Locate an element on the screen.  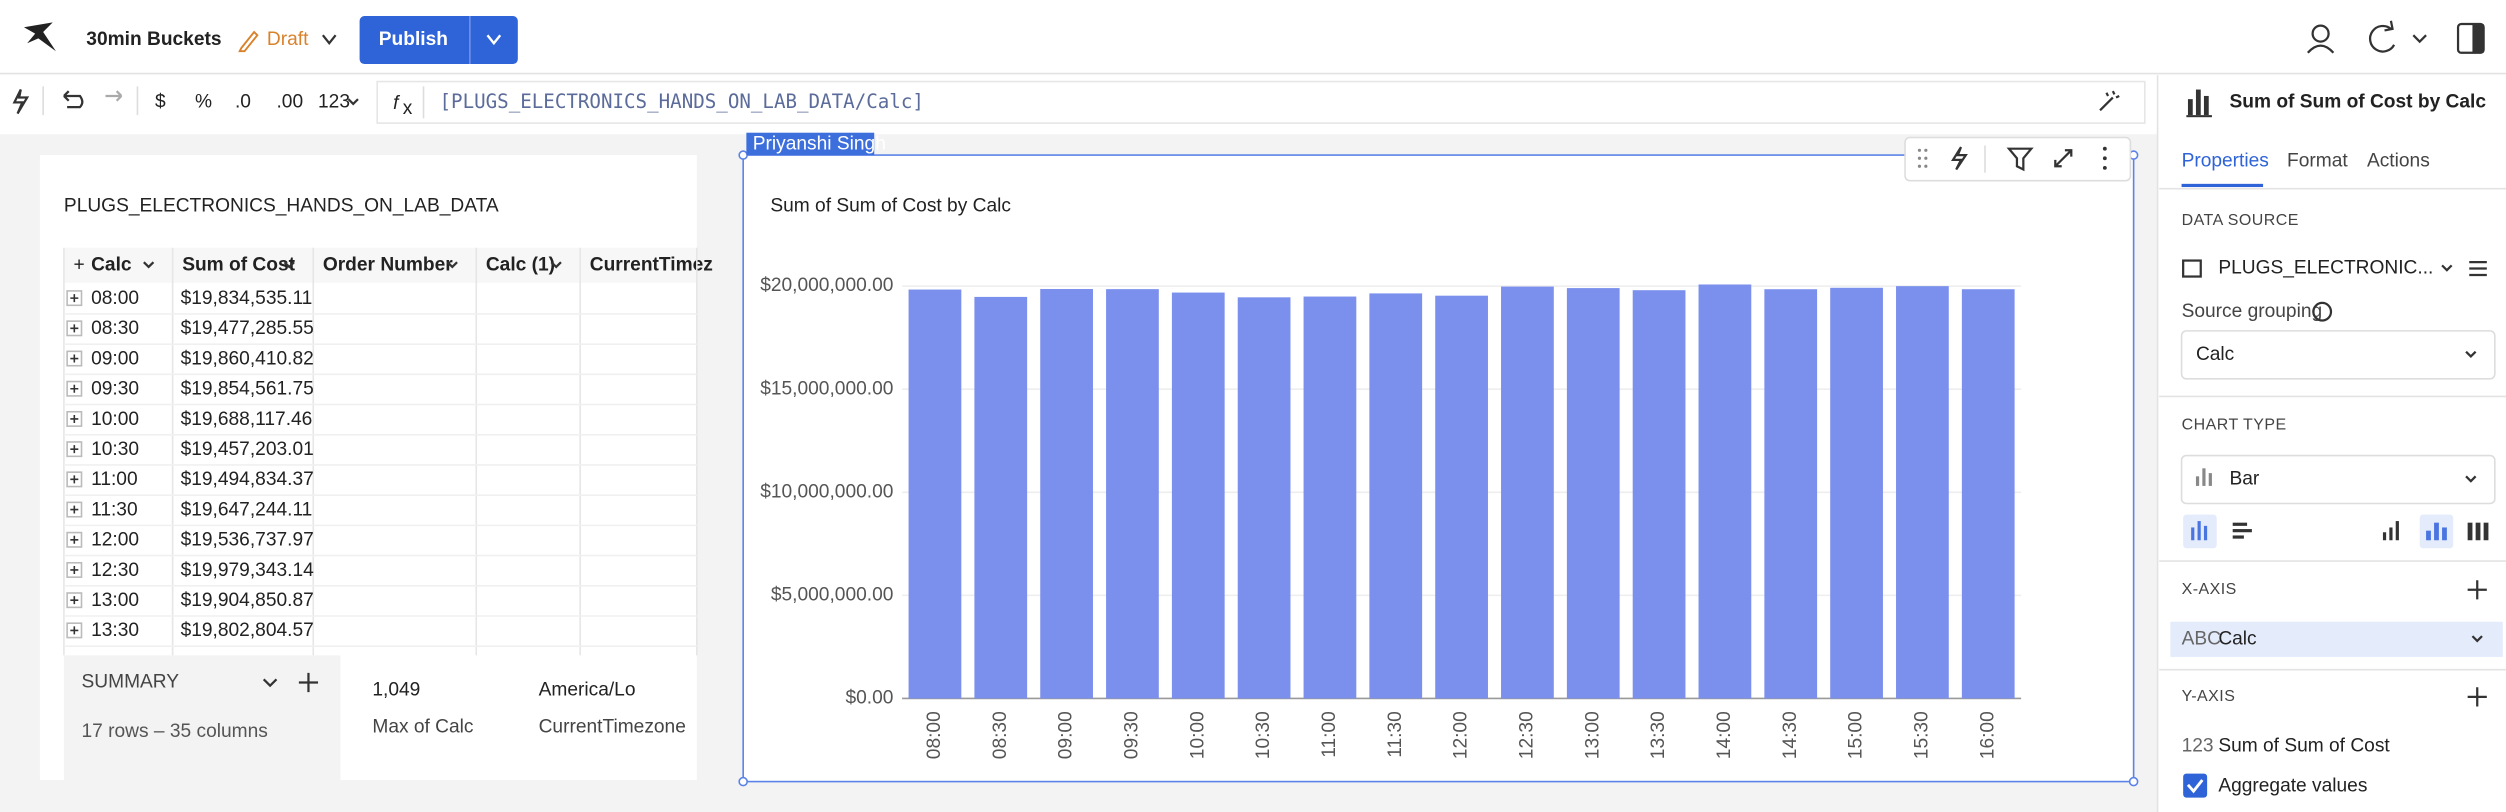
x-axis-field: Calc is located at coordinates (2237, 638).